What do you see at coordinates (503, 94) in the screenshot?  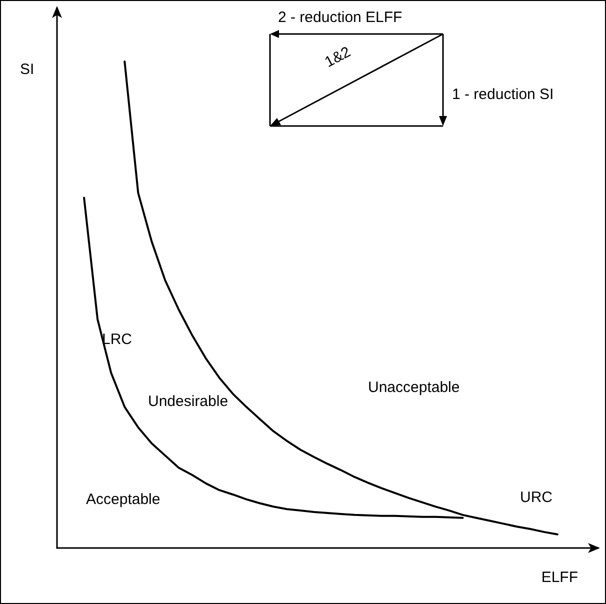 I see `annotation: 1 - reduction SI` at bounding box center [503, 94].